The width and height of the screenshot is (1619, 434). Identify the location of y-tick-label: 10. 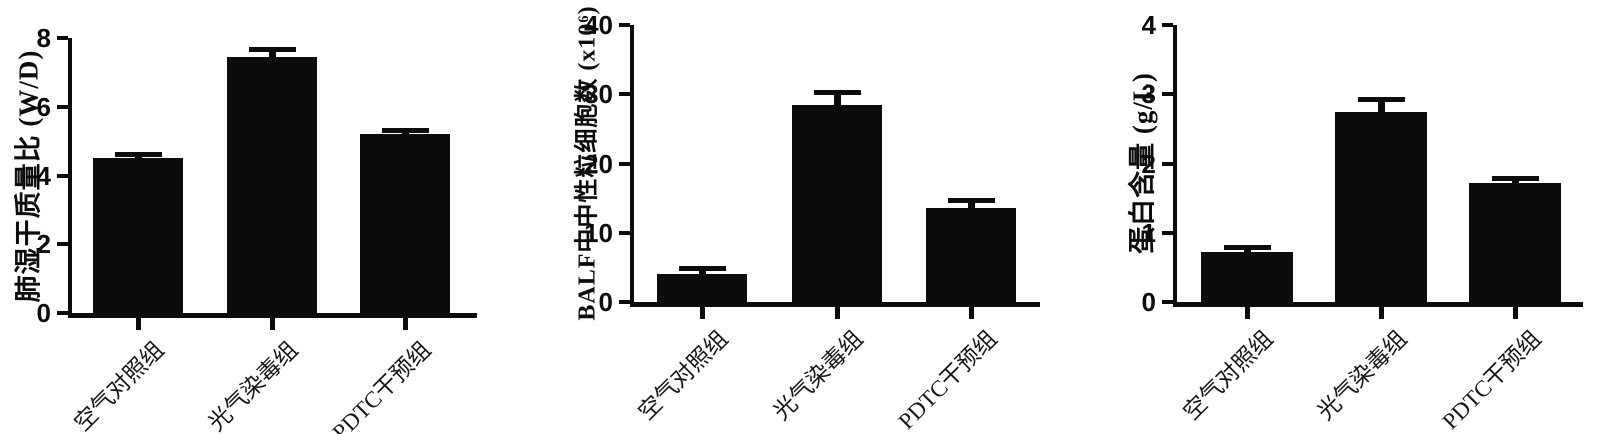
(598, 232).